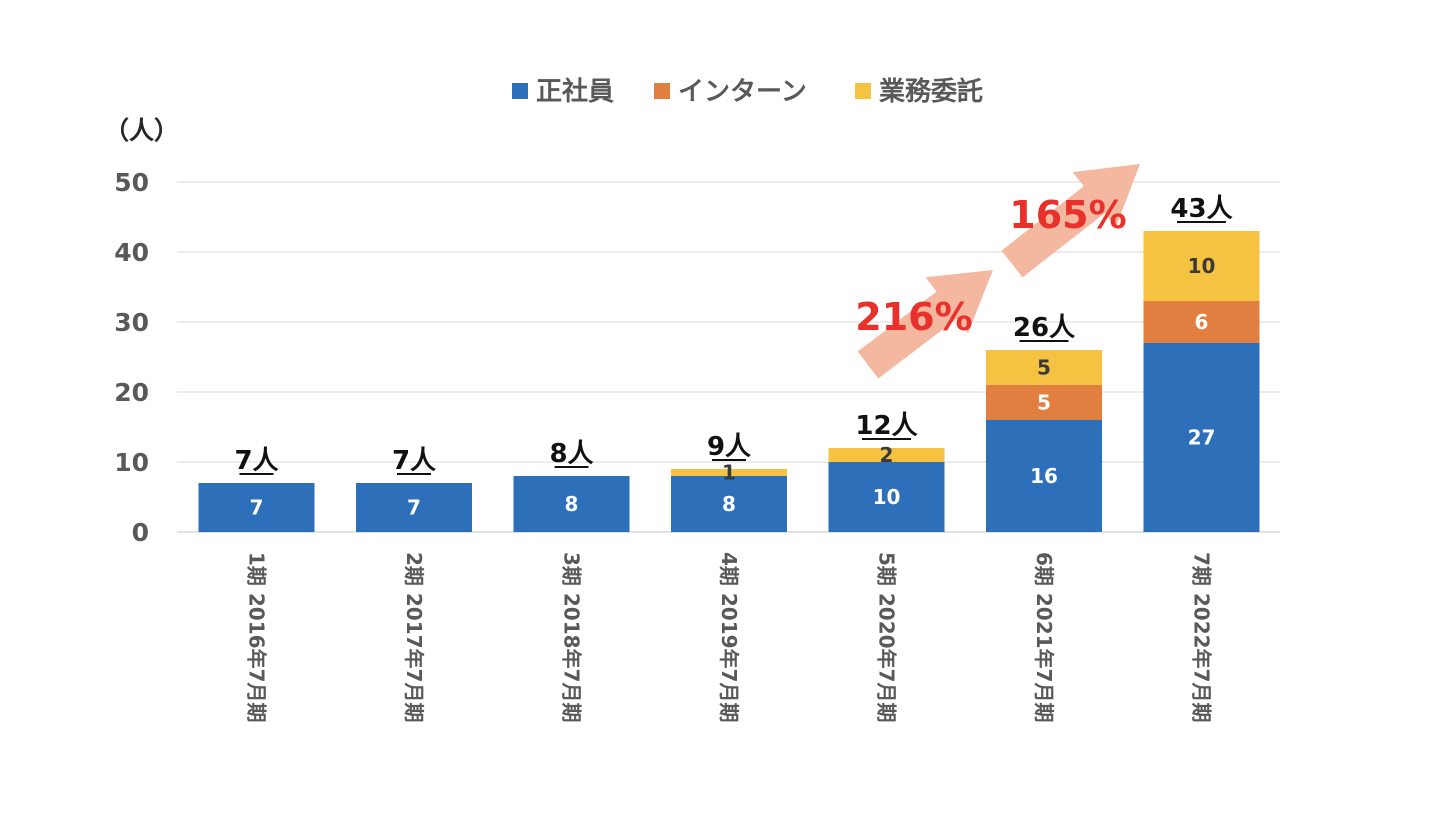 Image resolution: width=1440 pixels, height=824 pixels. What do you see at coordinates (1044, 637) in the screenshot?
I see `x-axis-label-5: 6期 2021年7月期` at bounding box center [1044, 637].